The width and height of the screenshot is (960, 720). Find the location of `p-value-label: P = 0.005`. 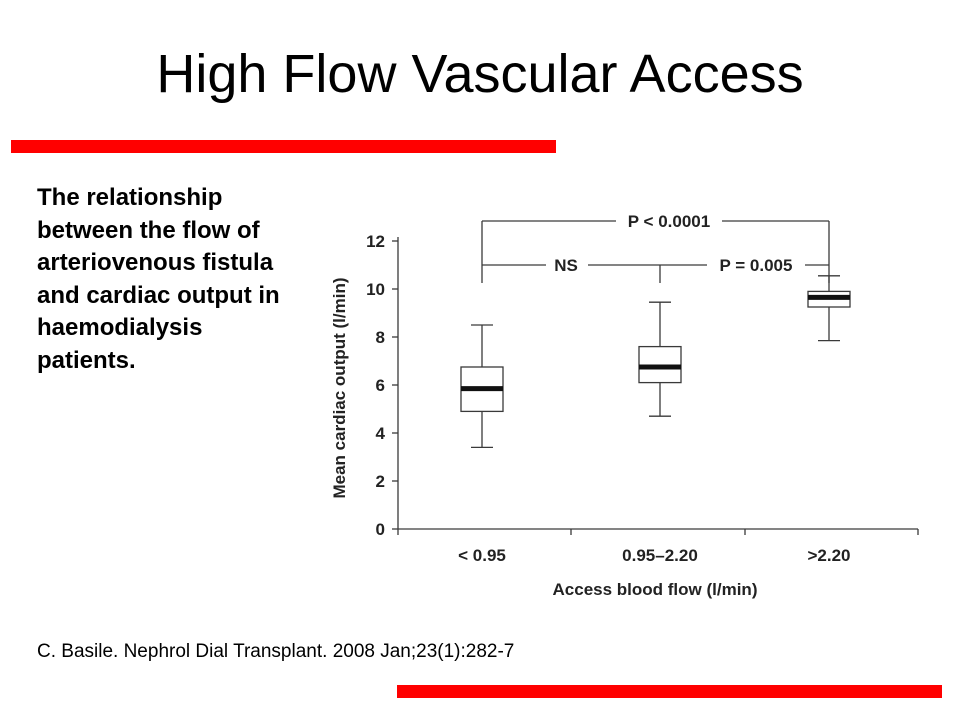

p-value-label: P = 0.005 is located at coordinates (756, 265).